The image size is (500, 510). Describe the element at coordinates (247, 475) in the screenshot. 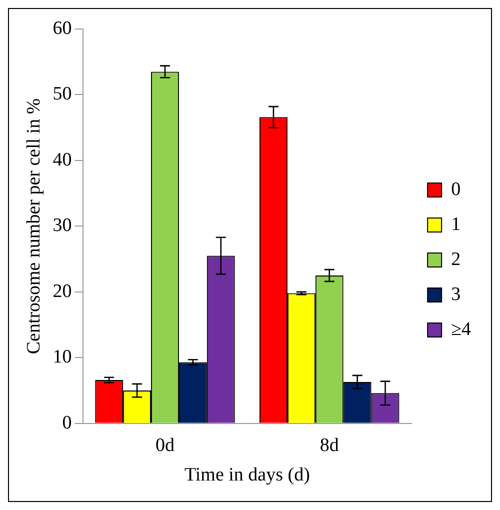

I see `x-axis-title: Time in days (d)` at that location.